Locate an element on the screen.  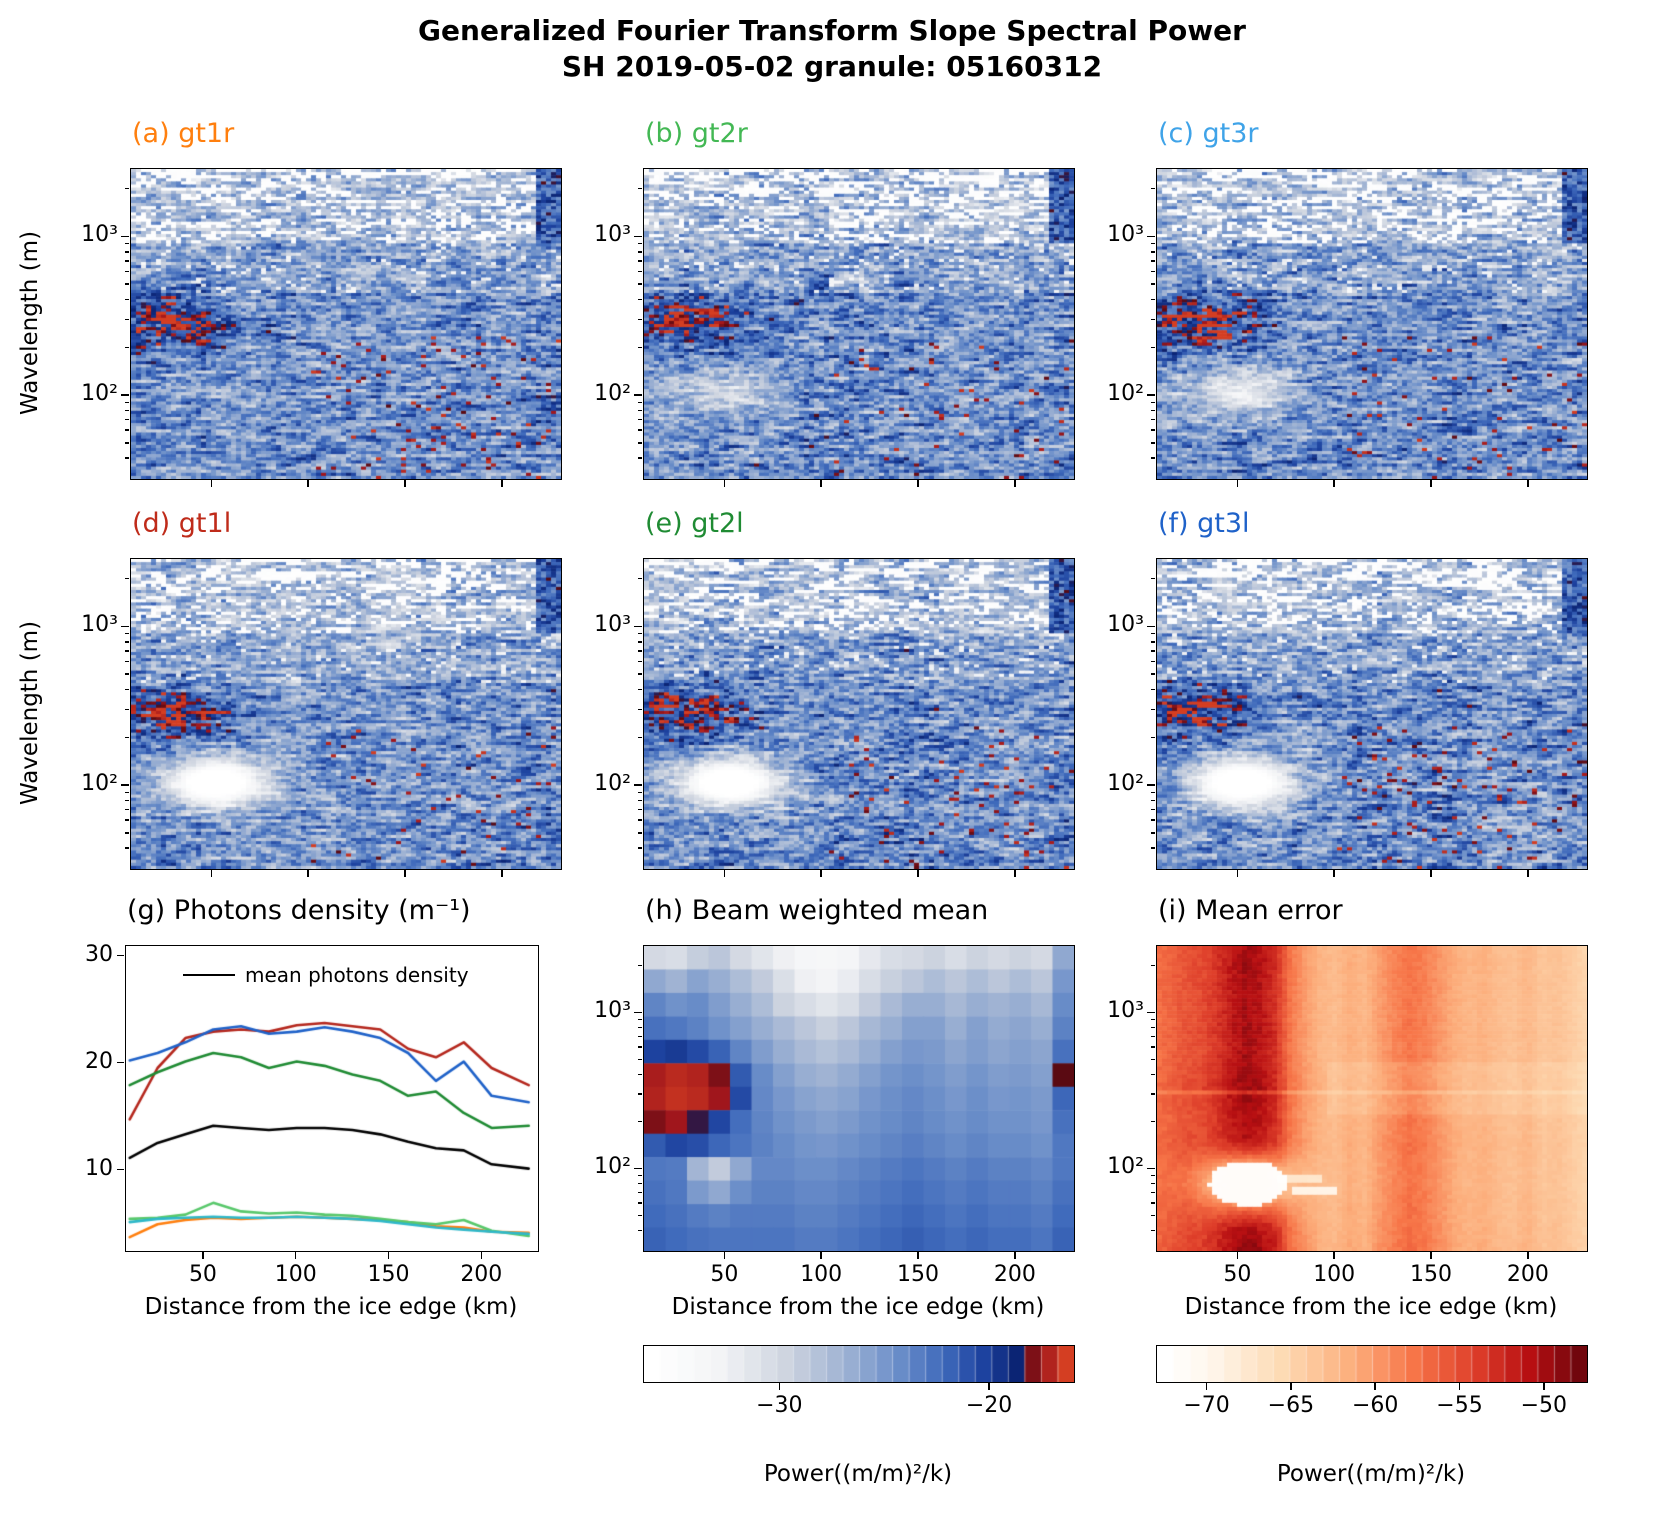
x-tick-label: 100 is located at coordinates (295, 1274).